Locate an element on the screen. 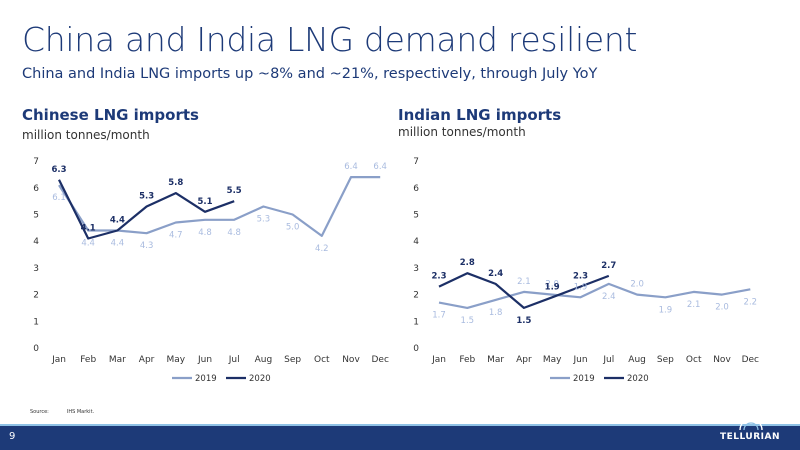  slide-title: China and India LNG demand resilient is located at coordinates (330, 39).